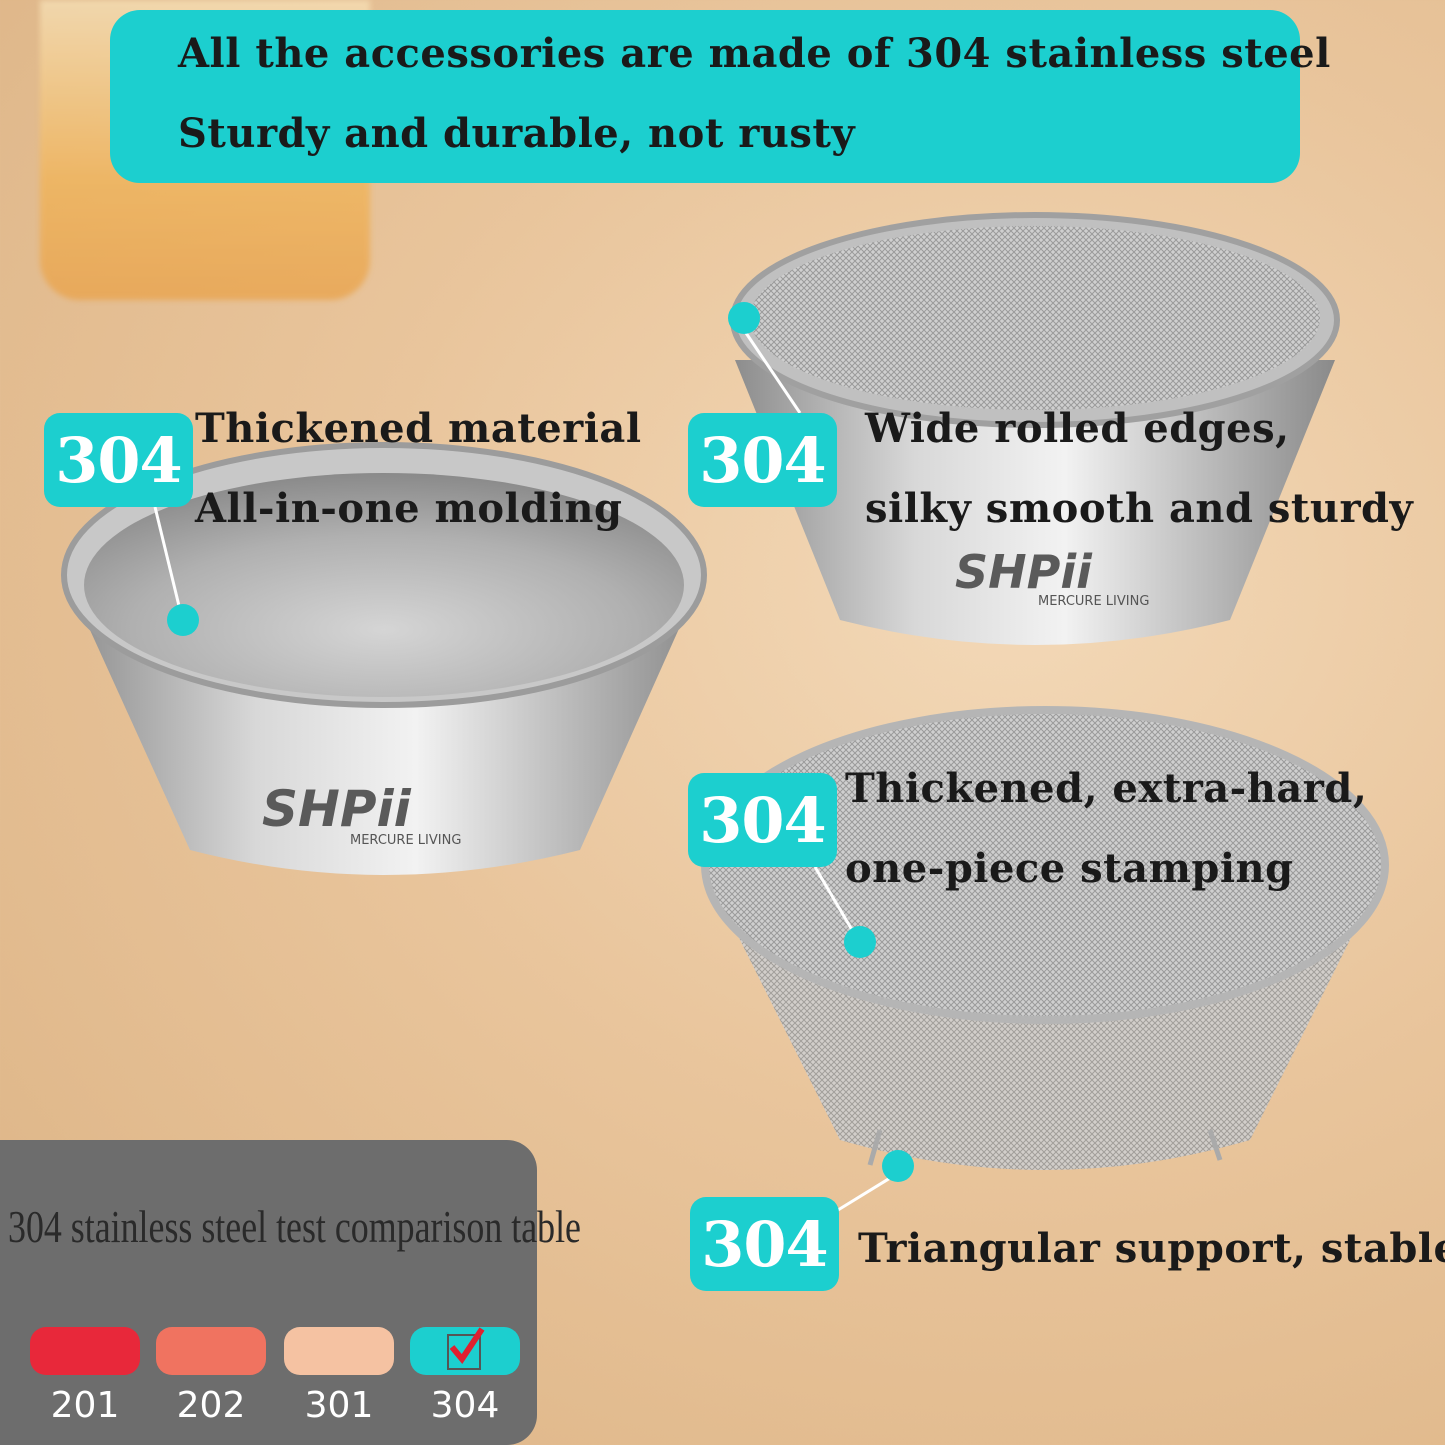  What do you see at coordinates (211, 1405) in the screenshot?
I see `grade-label: 202` at bounding box center [211, 1405].